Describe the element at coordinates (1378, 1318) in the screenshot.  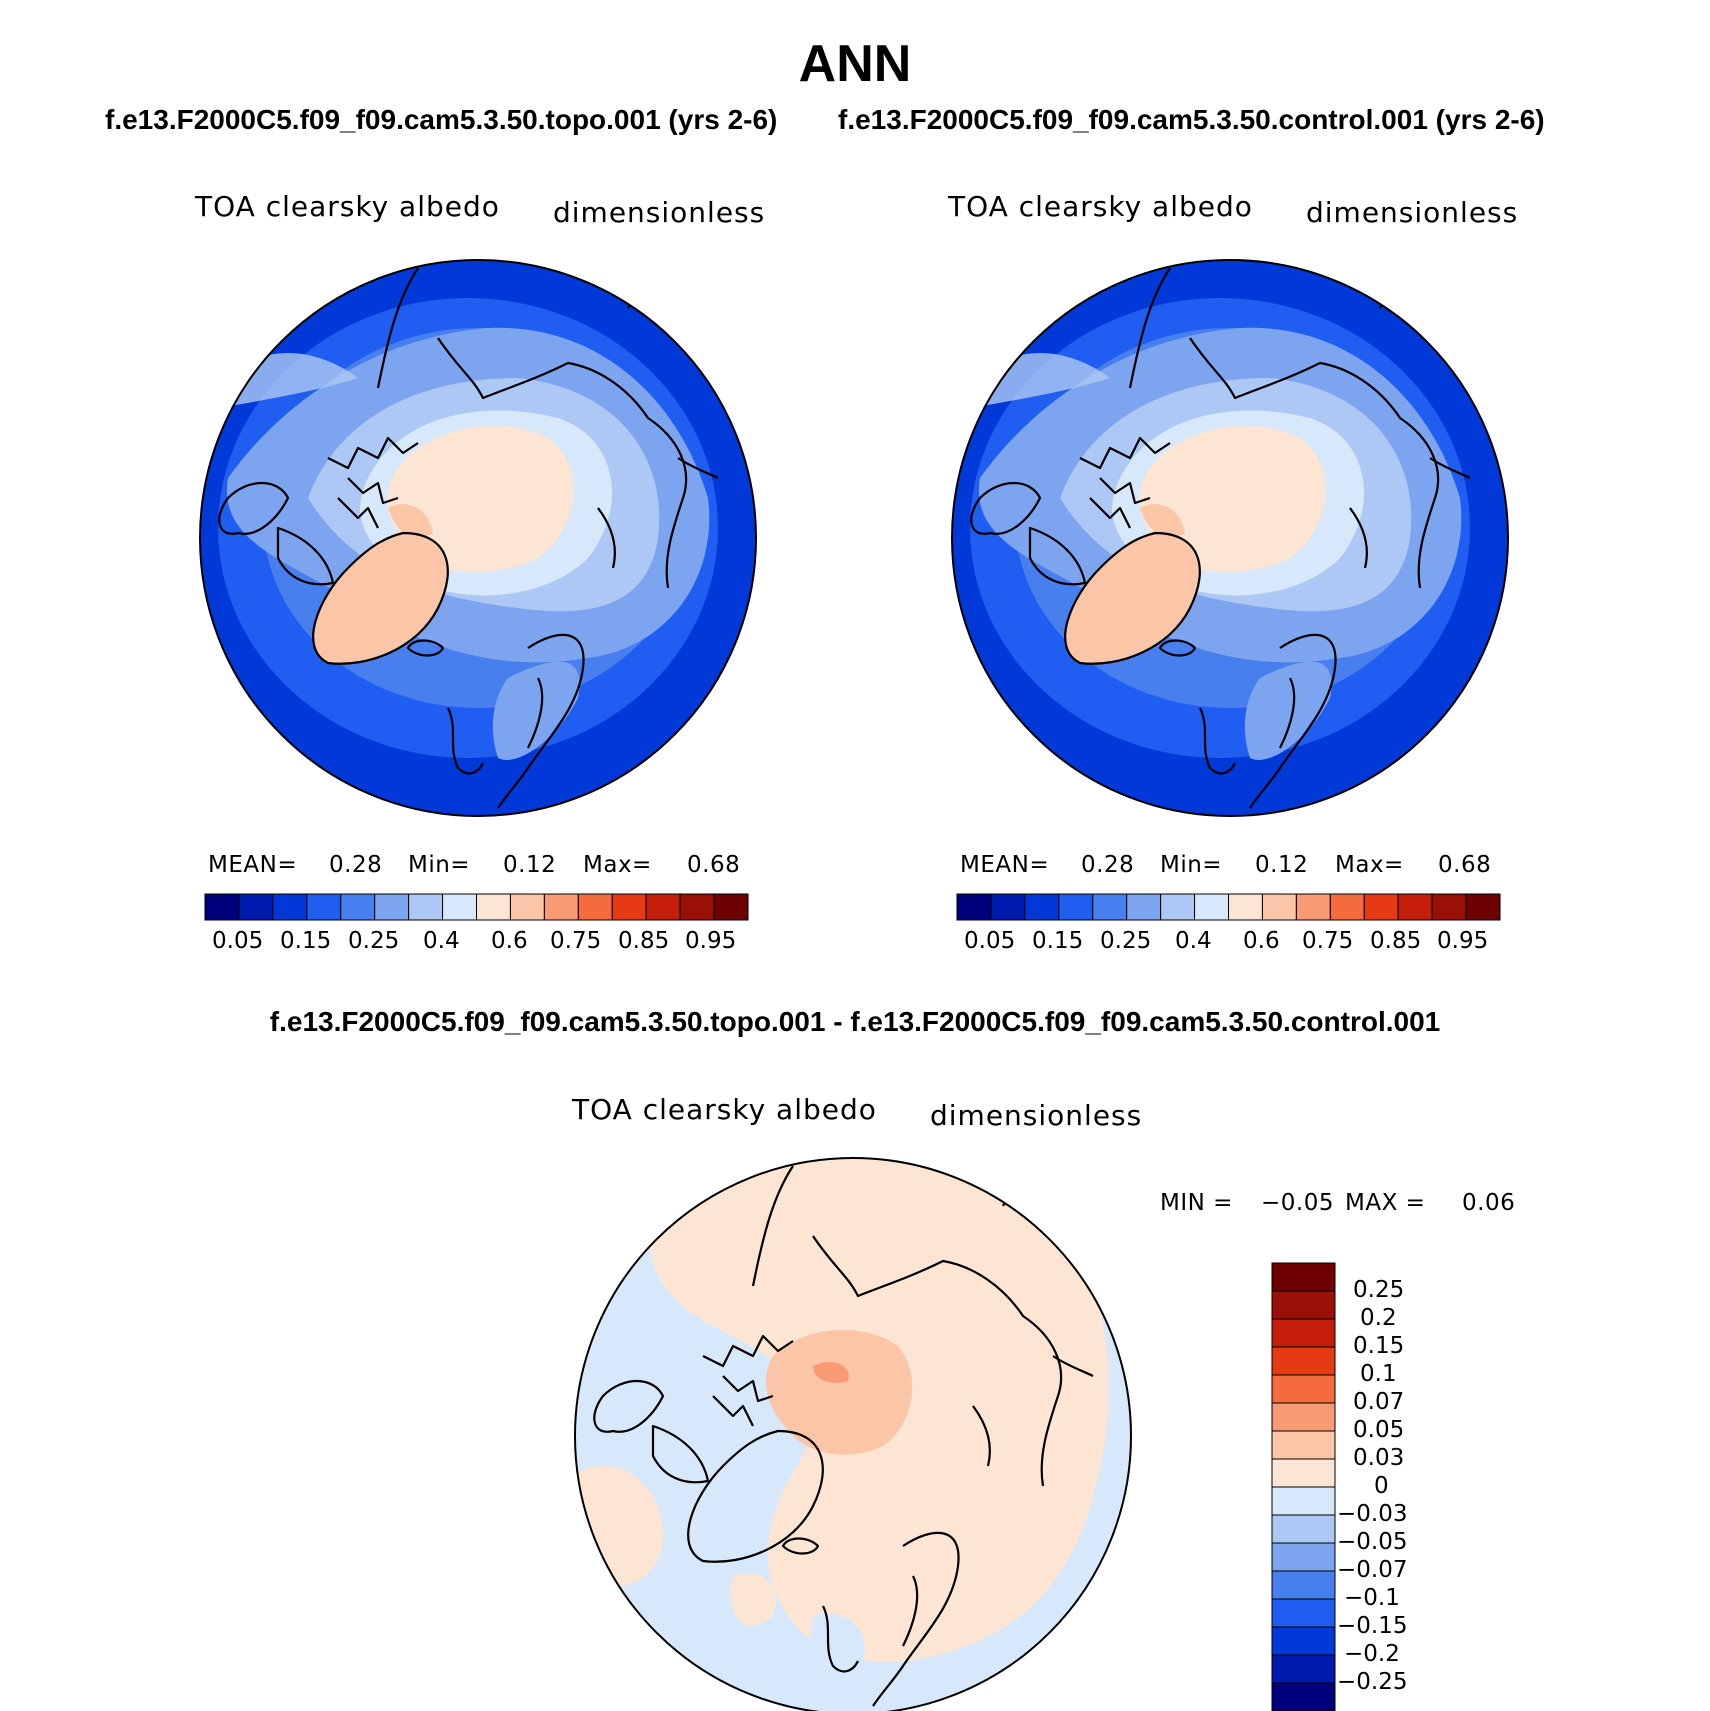
I see `colorbar-tick: 0.2` at that location.